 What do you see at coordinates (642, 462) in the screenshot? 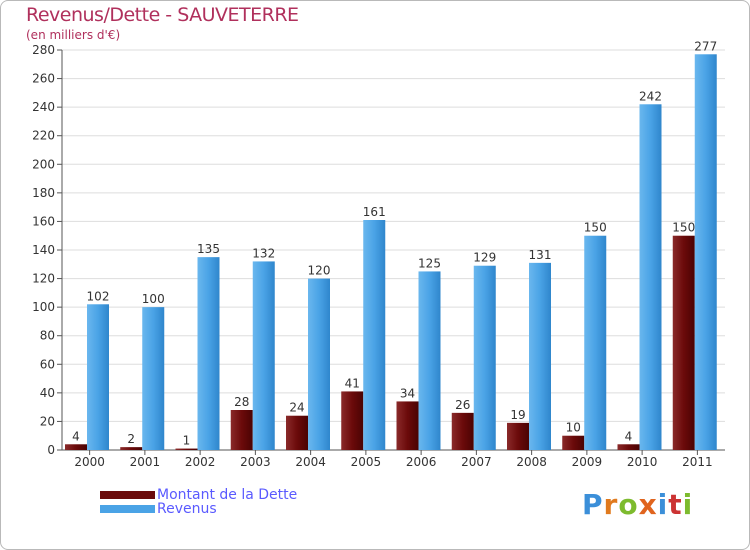
I see `x-tick-label: 2010` at bounding box center [642, 462].